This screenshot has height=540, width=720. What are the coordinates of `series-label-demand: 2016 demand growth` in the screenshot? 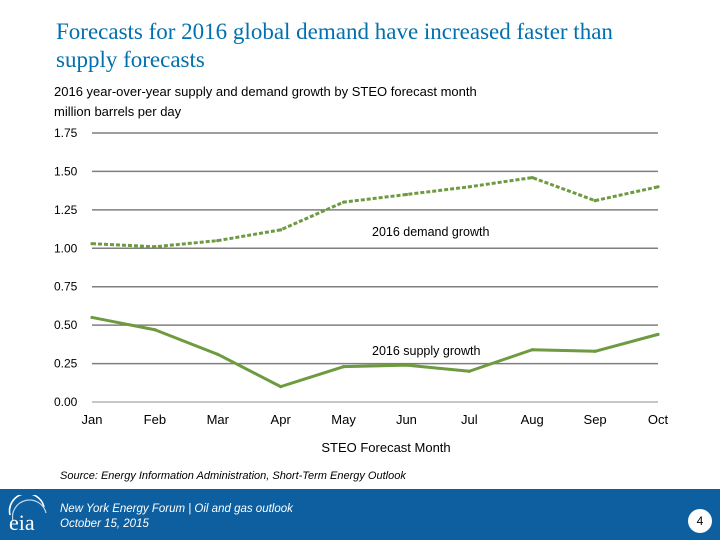 It's located at (430, 232).